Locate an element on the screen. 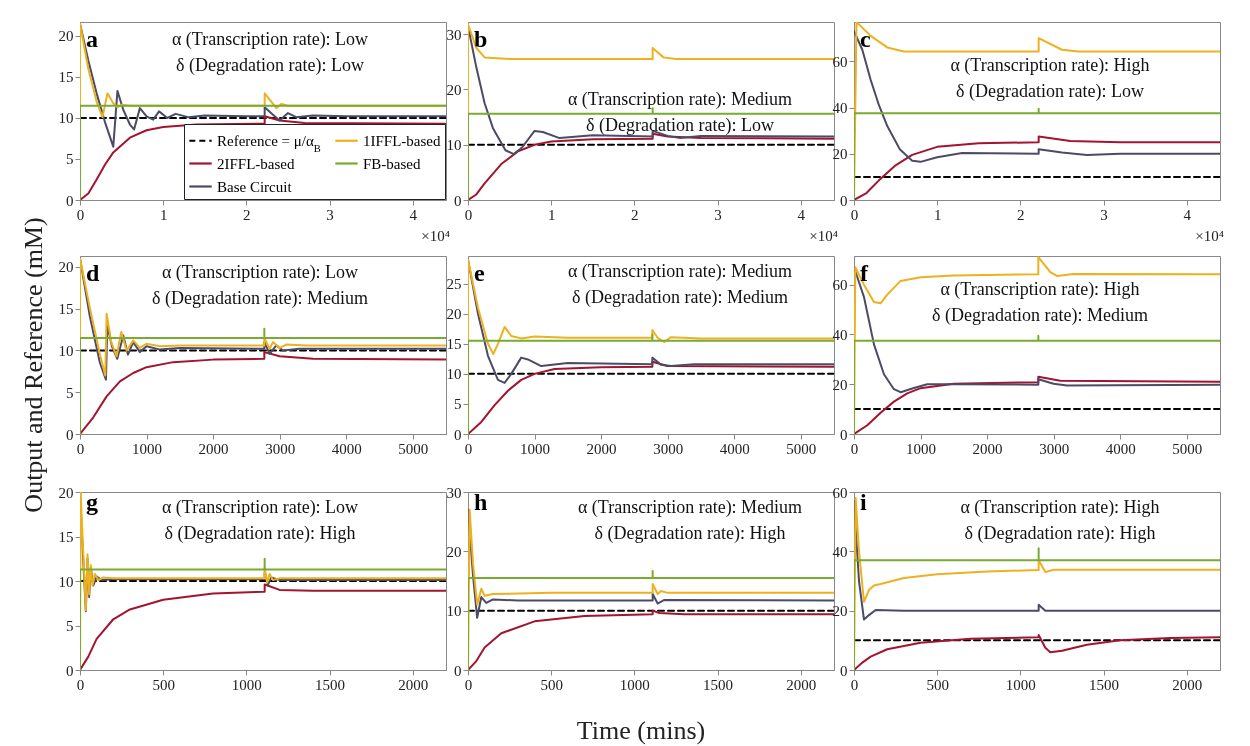 Image resolution: width=1250 pixels, height=746 pixels. chart-title: i is located at coordinates (863, 502).